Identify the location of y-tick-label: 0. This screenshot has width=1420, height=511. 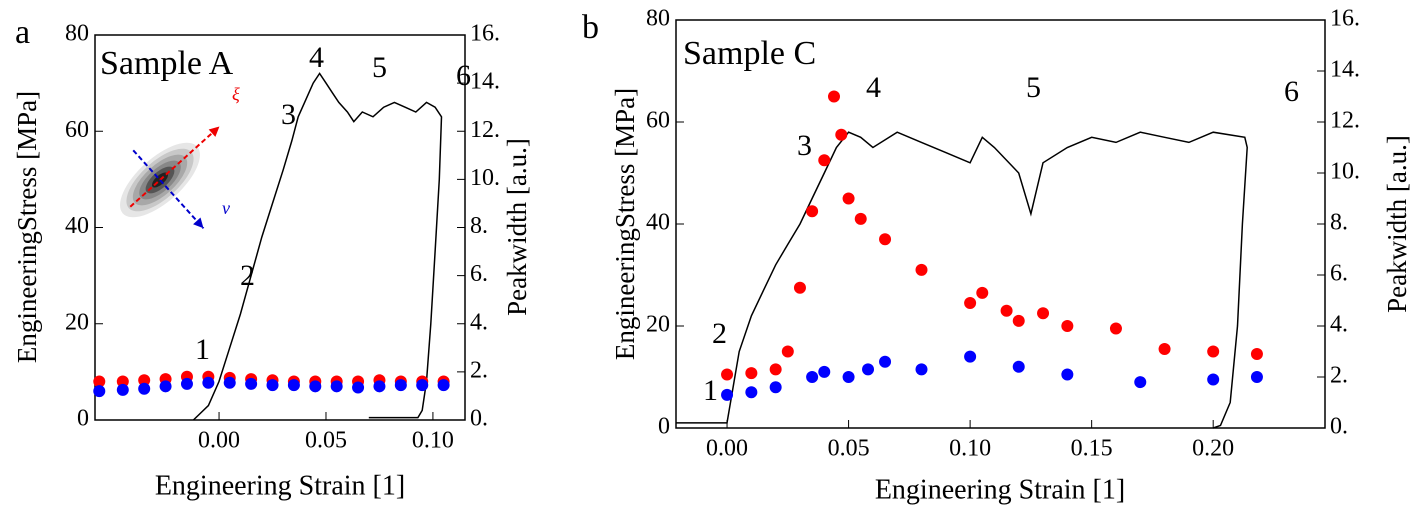
(83, 419).